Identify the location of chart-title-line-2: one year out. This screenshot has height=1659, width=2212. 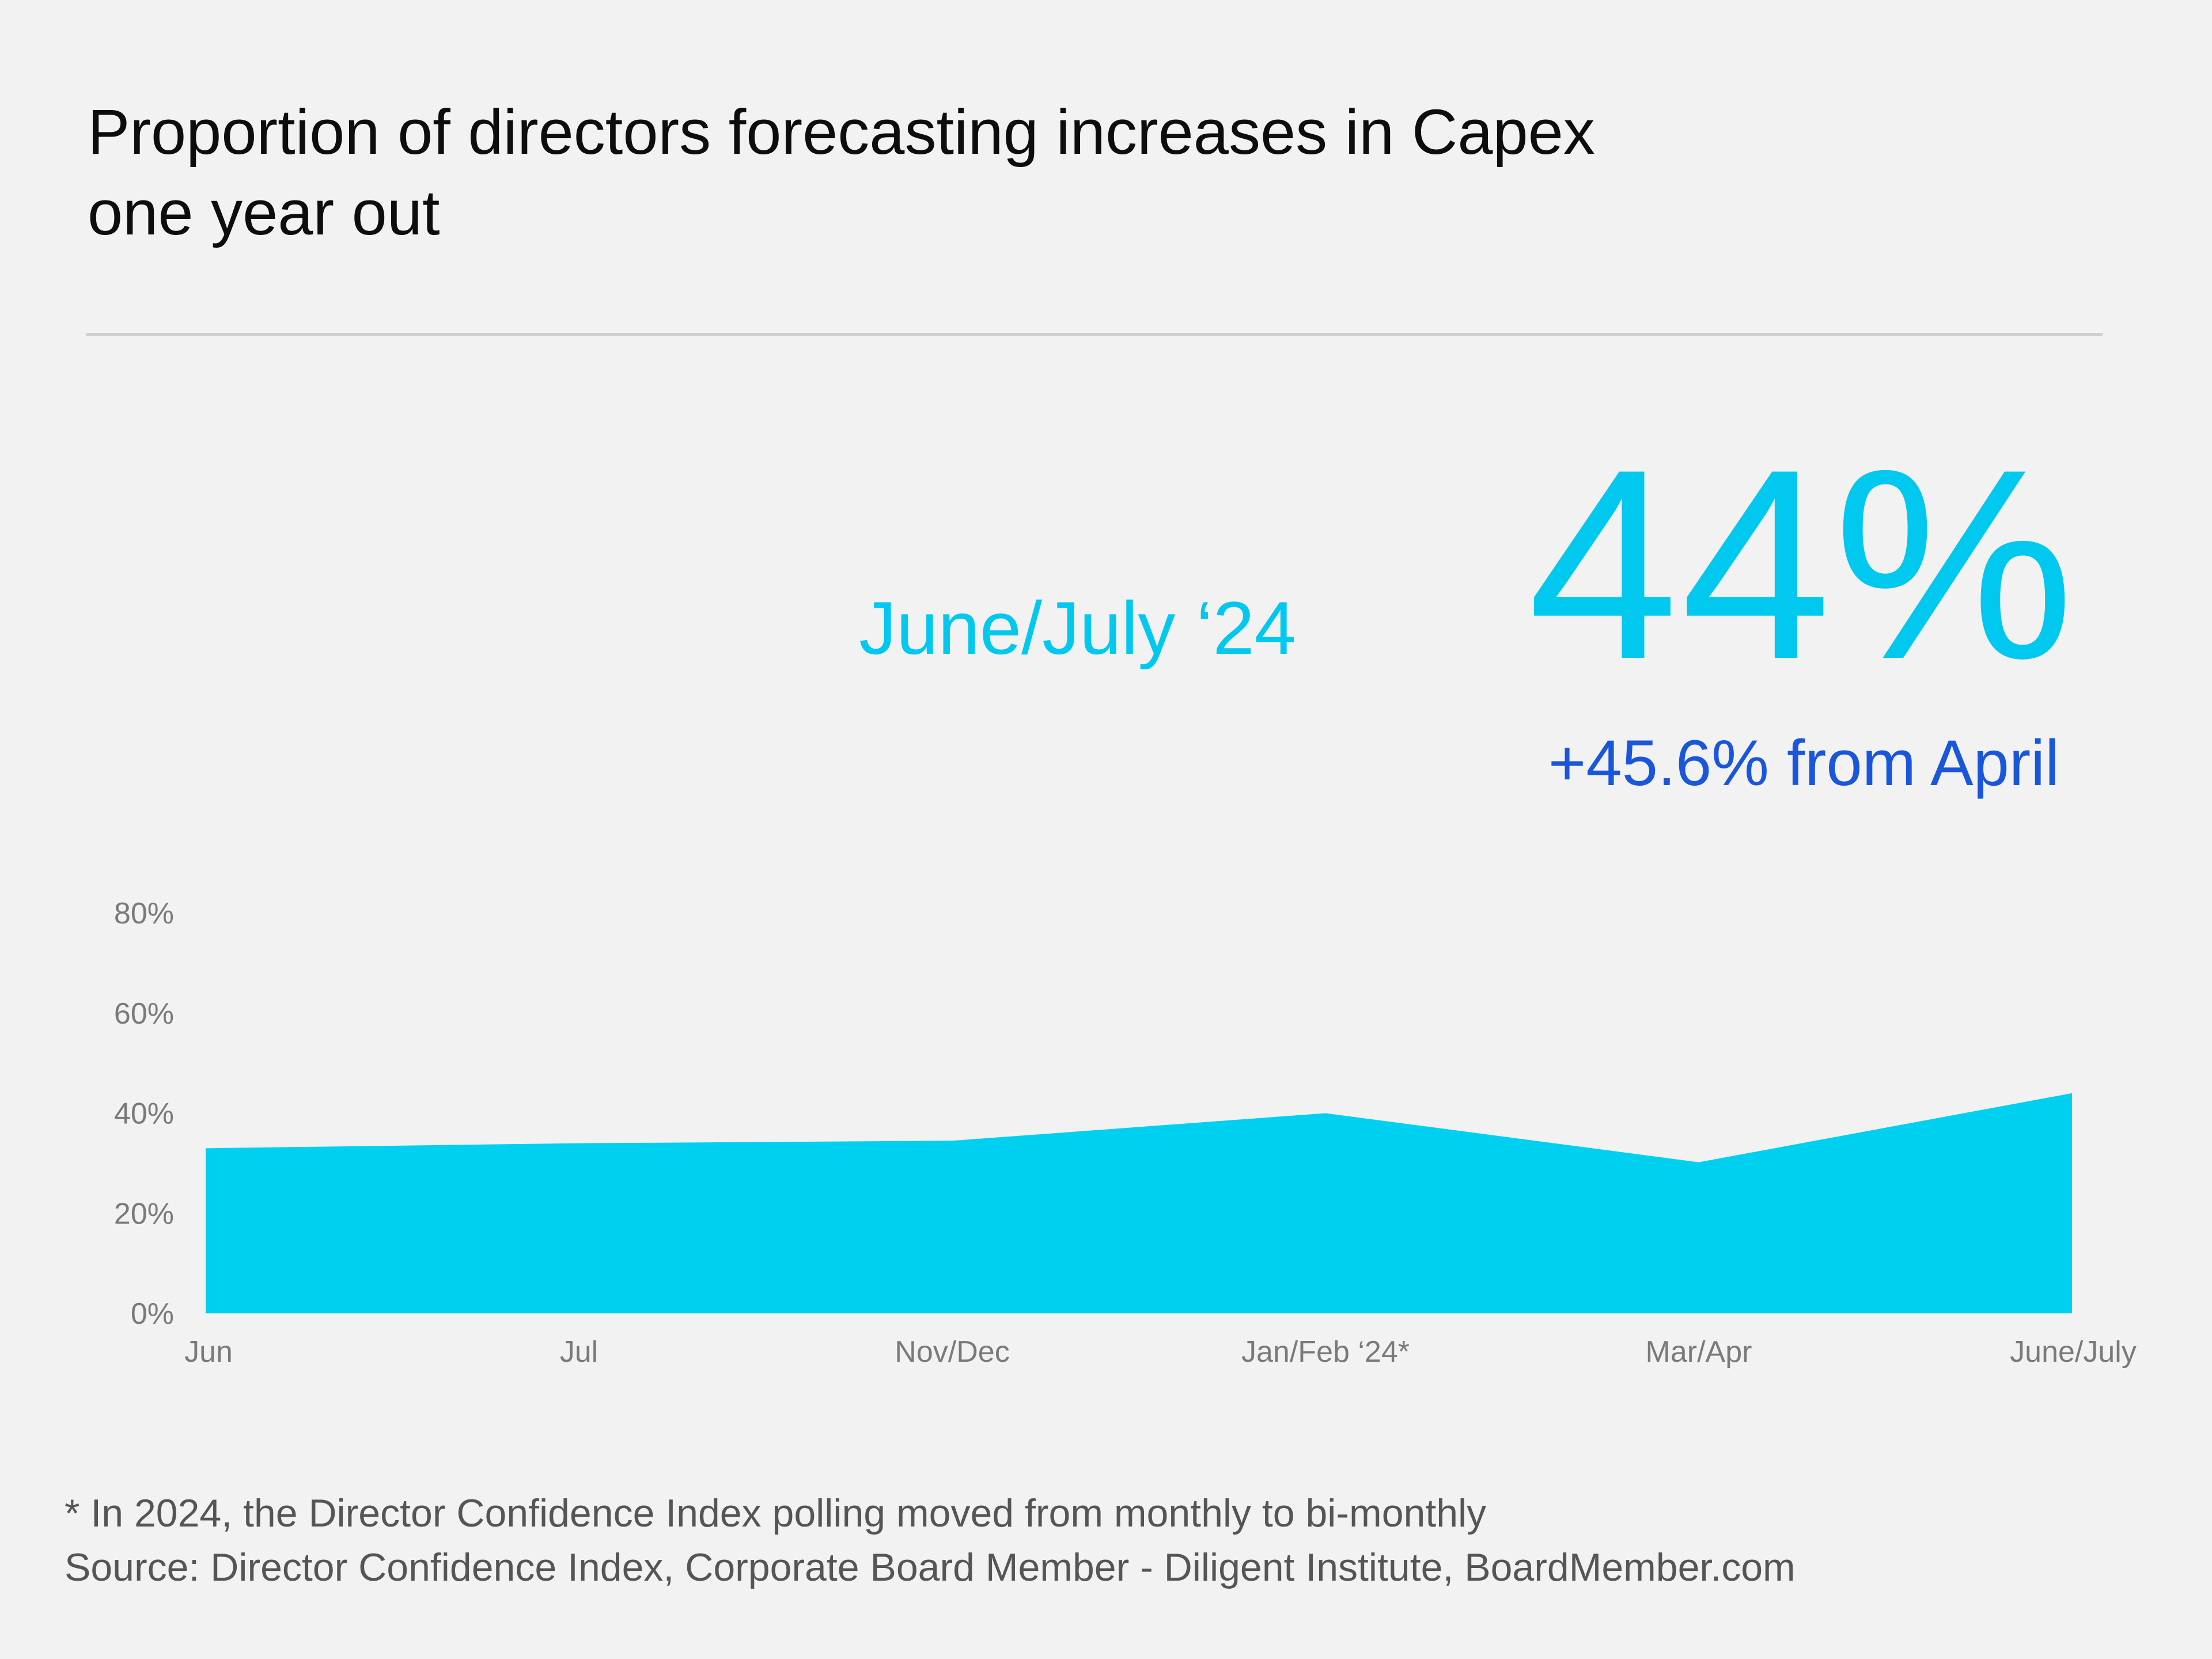
(264, 212).